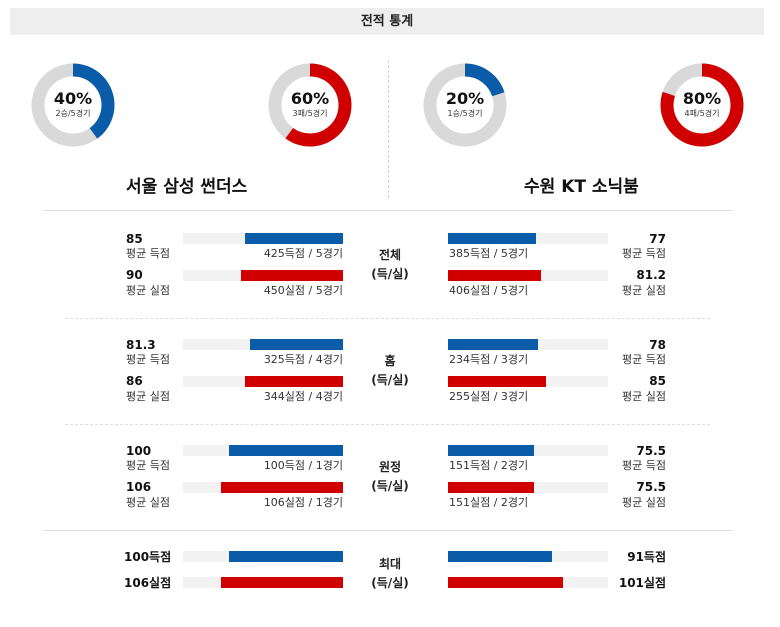 The width and height of the screenshot is (780, 627). Describe the element at coordinates (505, 582) in the screenshot. I see `away-max-concede-bar-fill` at that location.